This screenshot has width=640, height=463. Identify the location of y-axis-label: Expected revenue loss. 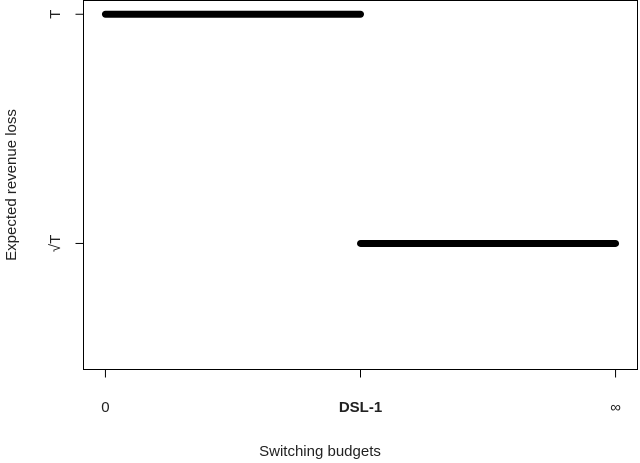
(11, 185).